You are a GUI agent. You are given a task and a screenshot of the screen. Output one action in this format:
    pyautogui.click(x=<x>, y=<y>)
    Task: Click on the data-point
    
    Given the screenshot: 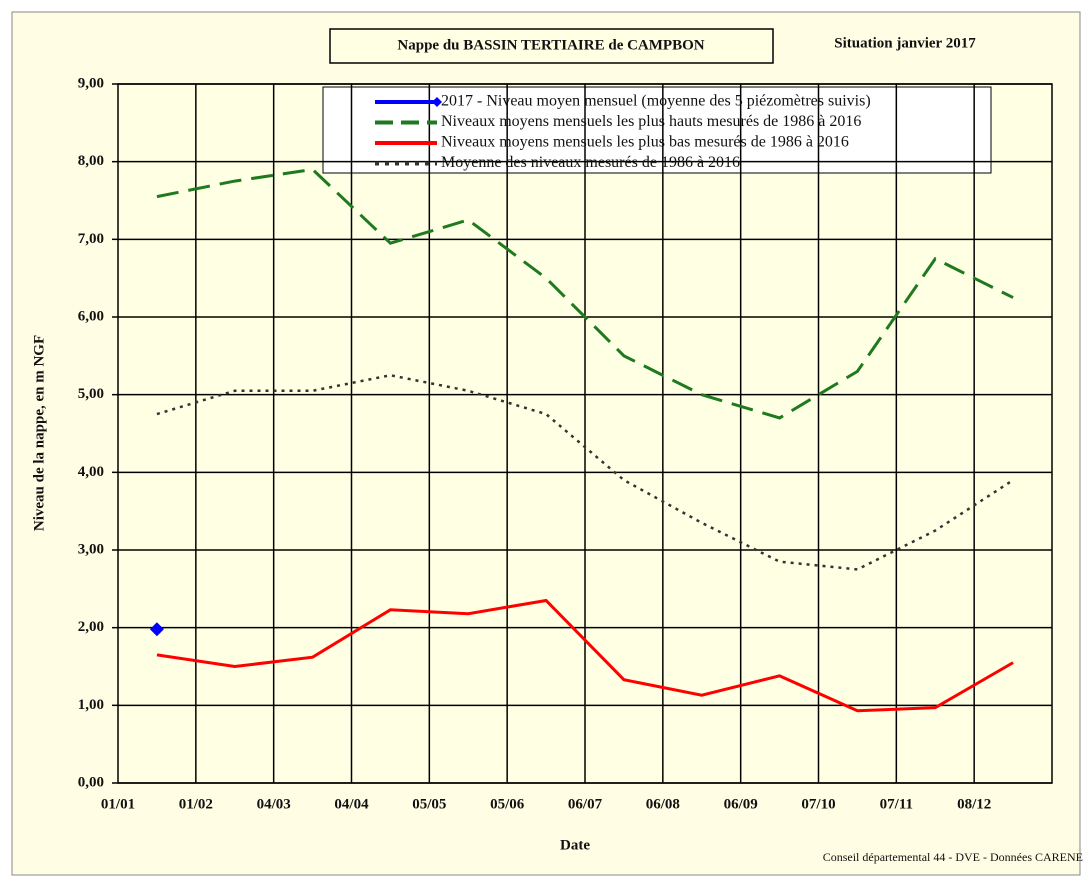 What is the action you would take?
    pyautogui.click(x=156, y=629)
    